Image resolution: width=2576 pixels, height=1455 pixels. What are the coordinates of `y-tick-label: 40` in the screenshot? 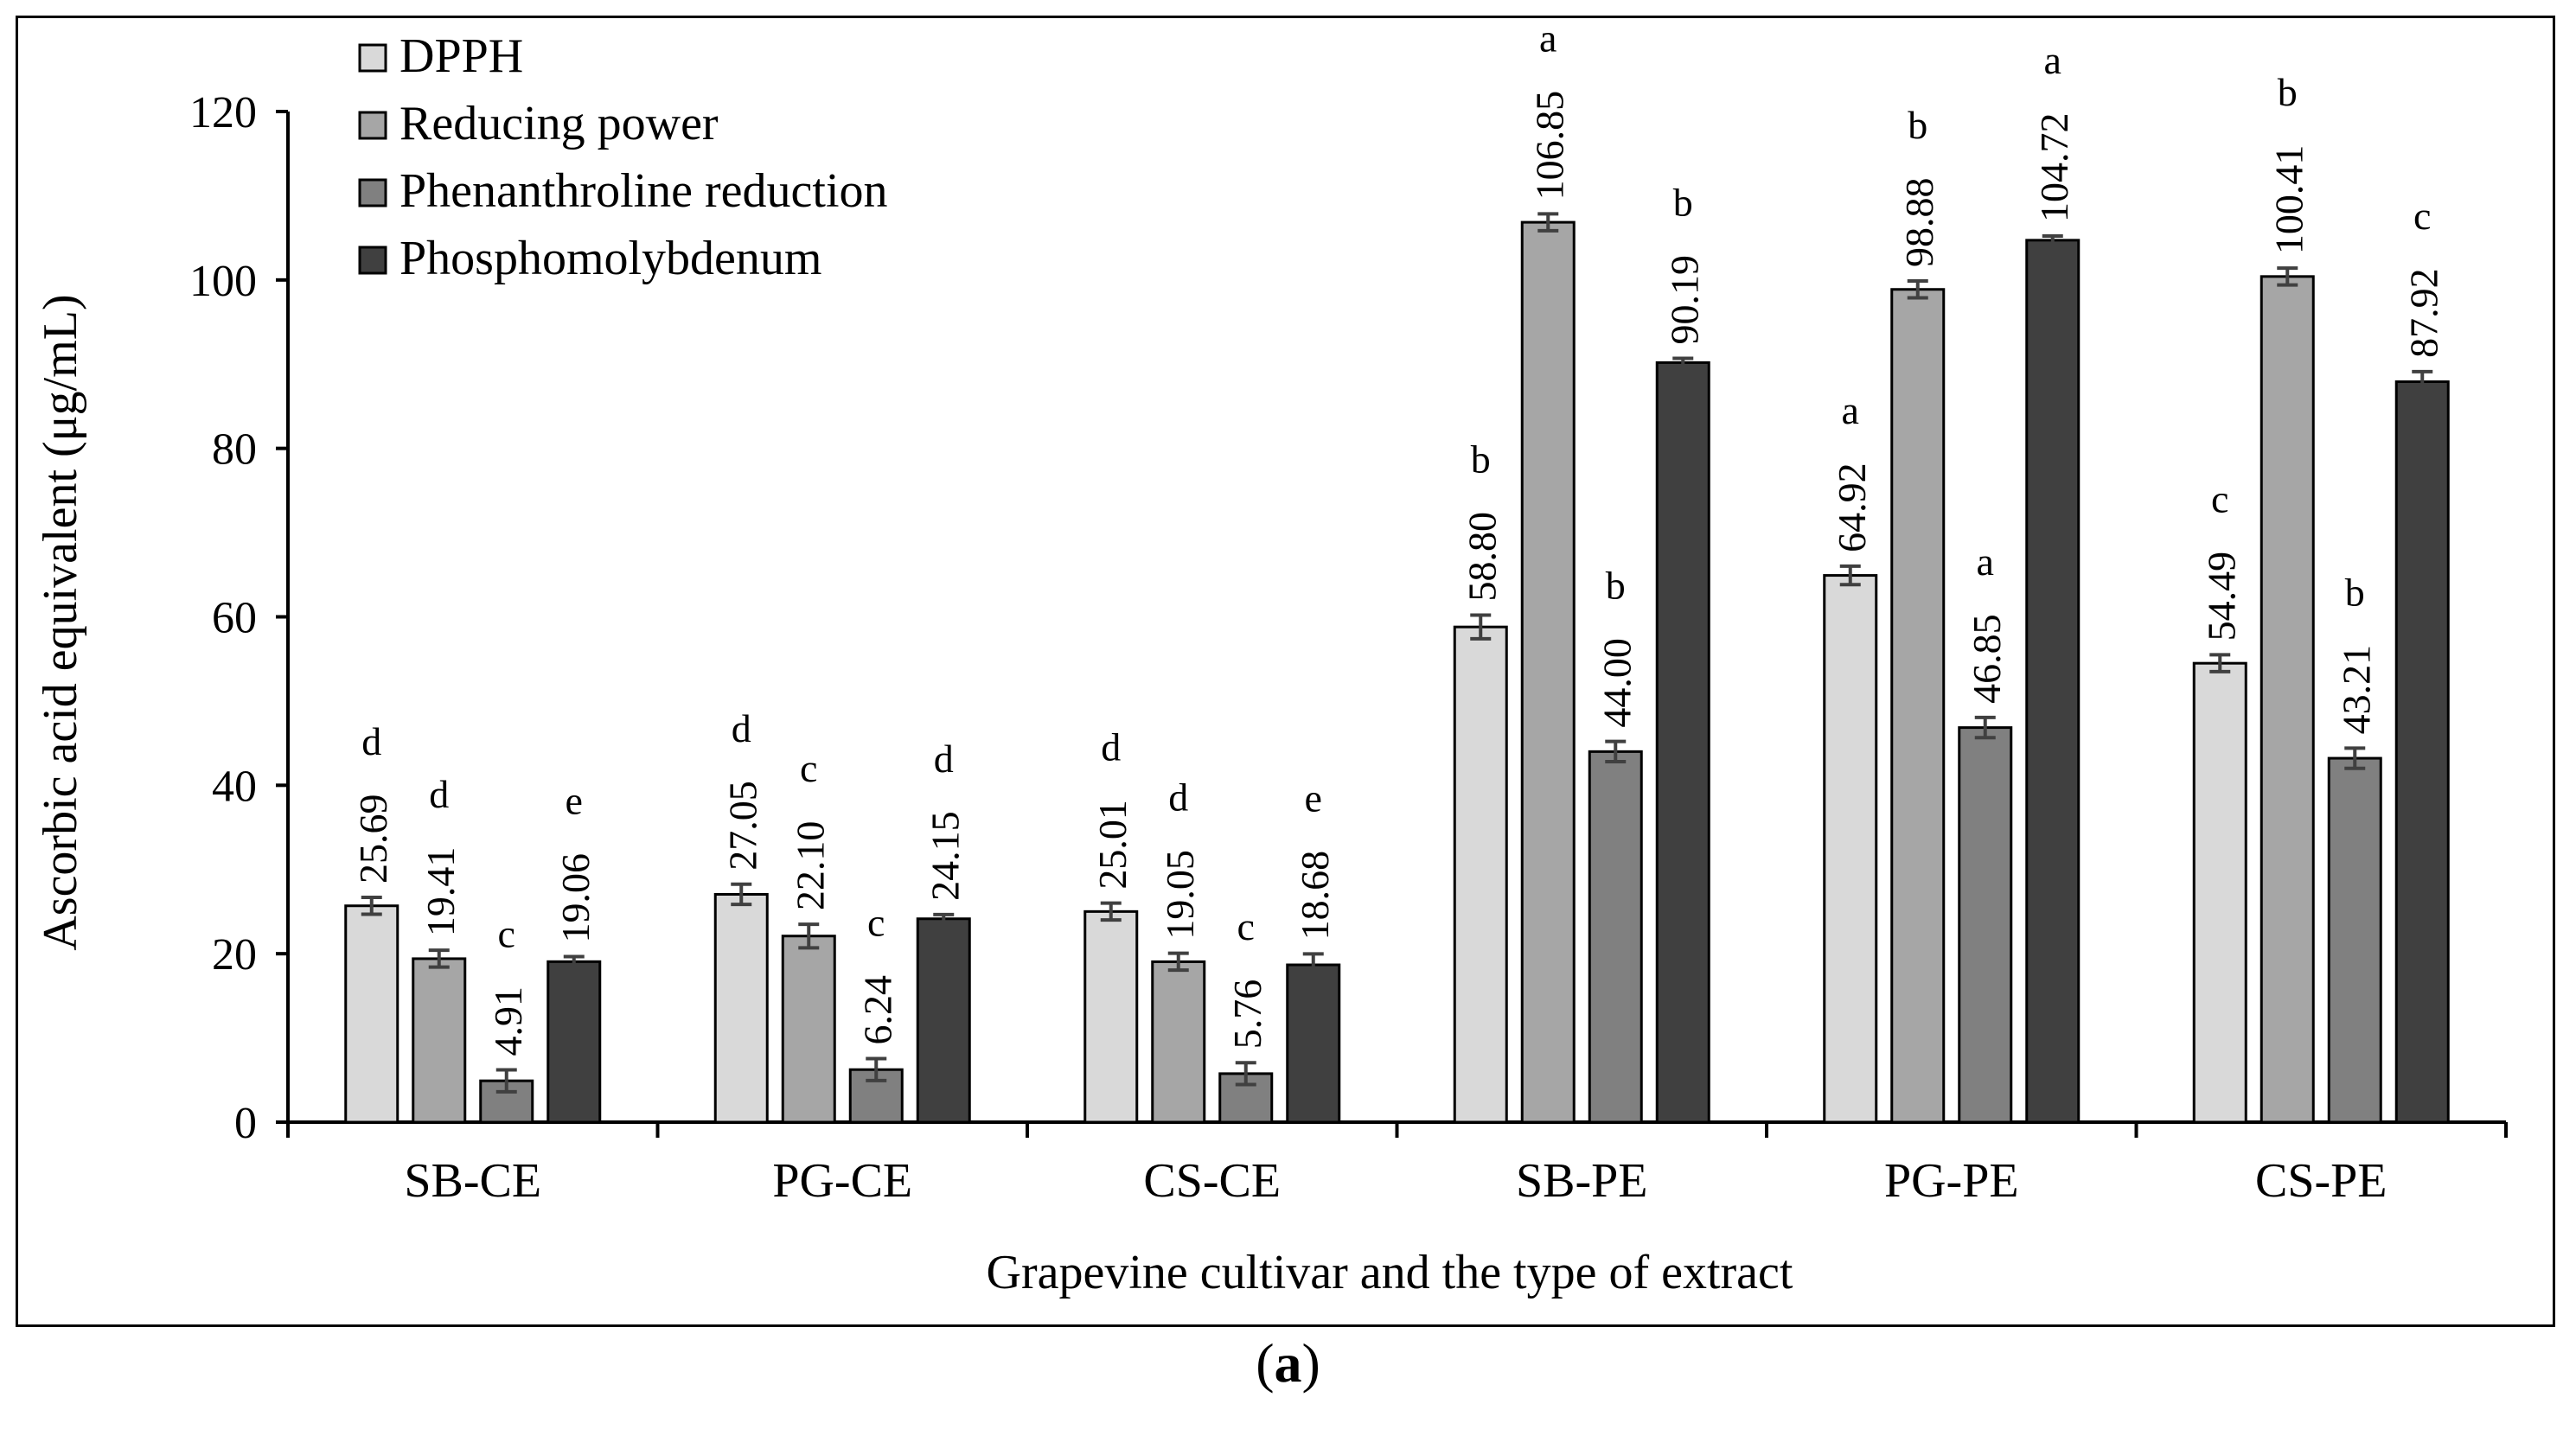 It's located at (234, 786).